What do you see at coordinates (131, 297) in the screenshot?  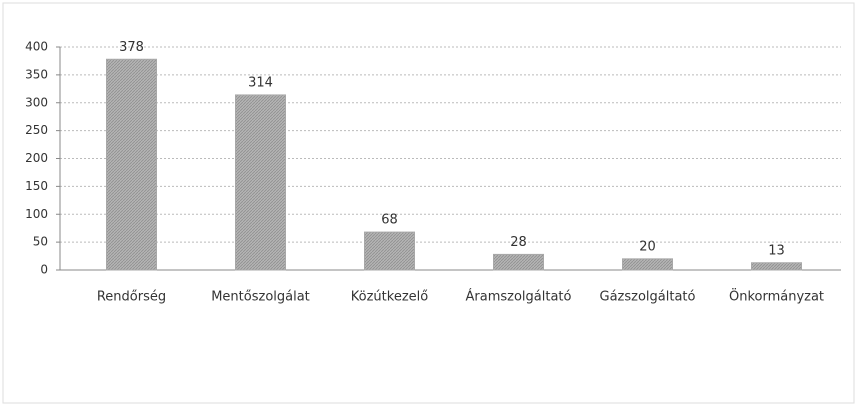 I see `x-tick-label: Rendőrség` at bounding box center [131, 297].